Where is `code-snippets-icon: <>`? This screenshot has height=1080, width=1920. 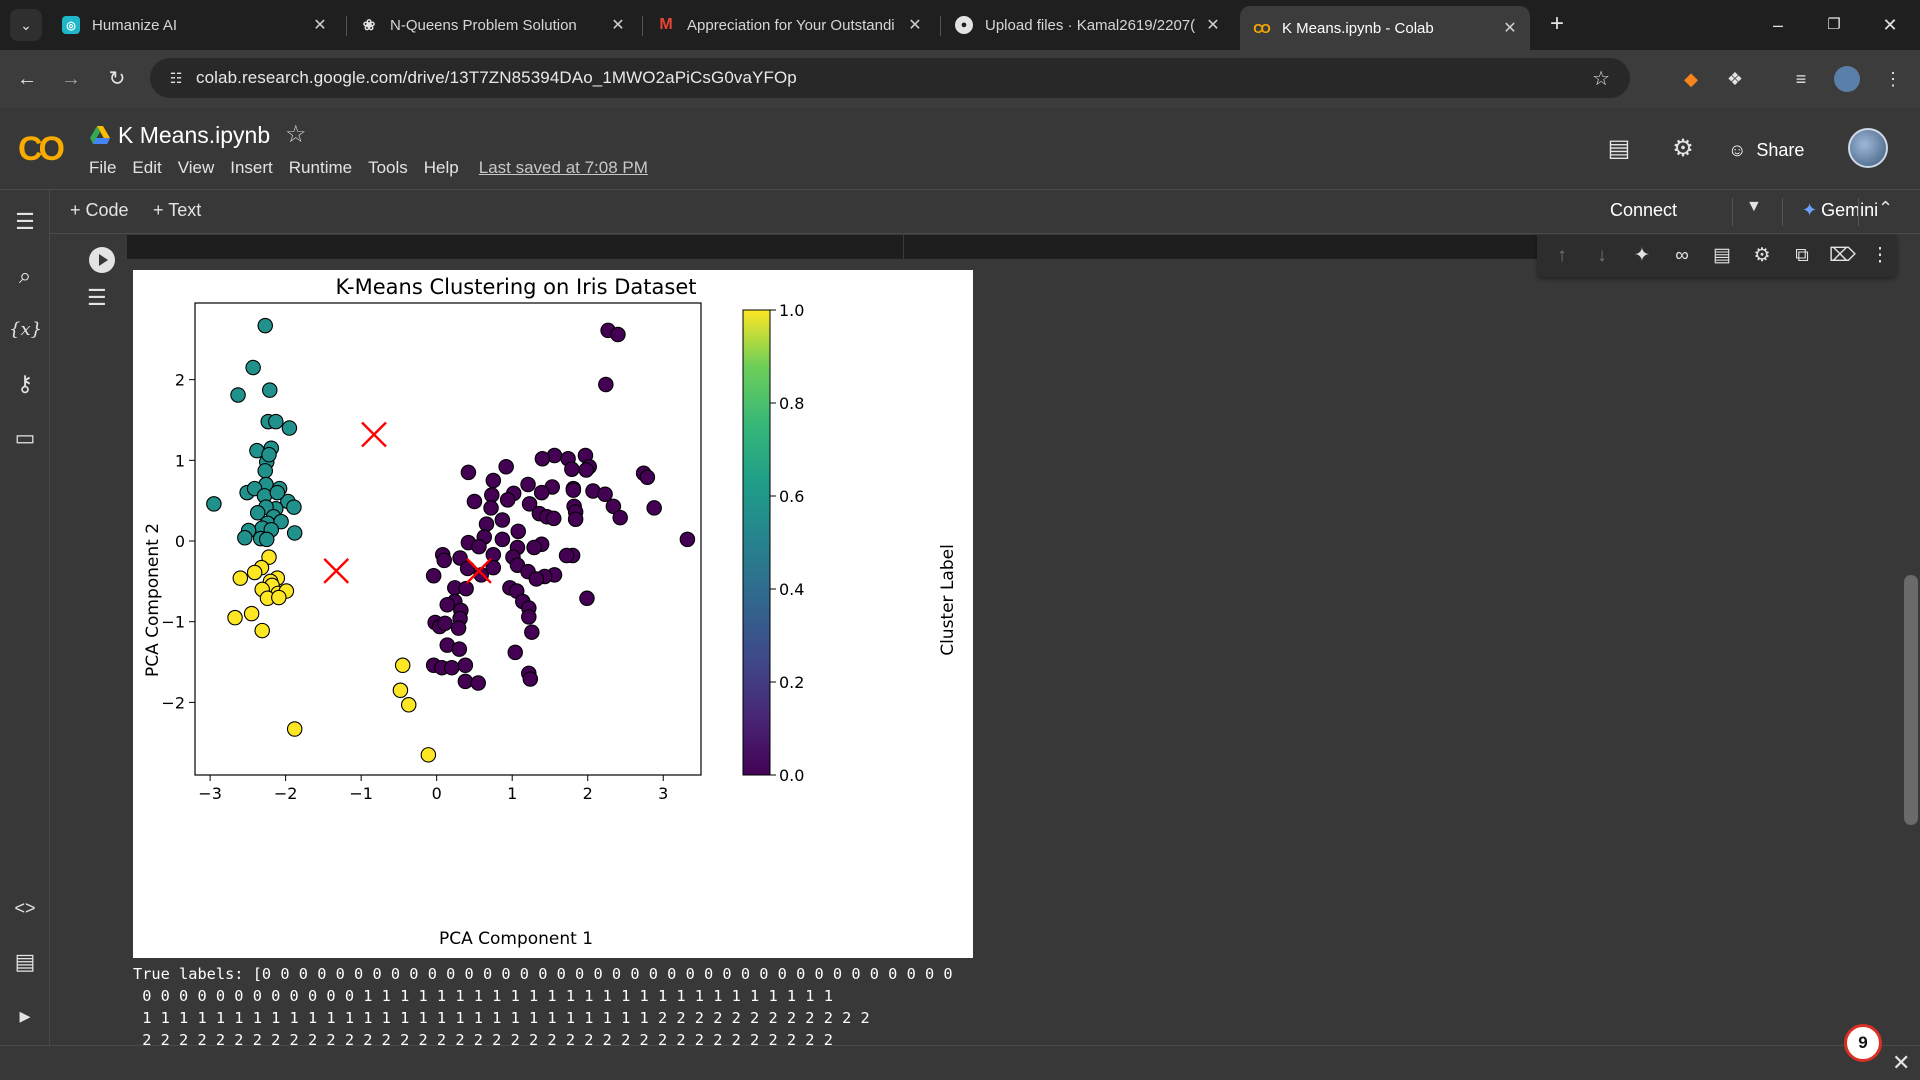
code-snippets-icon: <> is located at coordinates (25, 908).